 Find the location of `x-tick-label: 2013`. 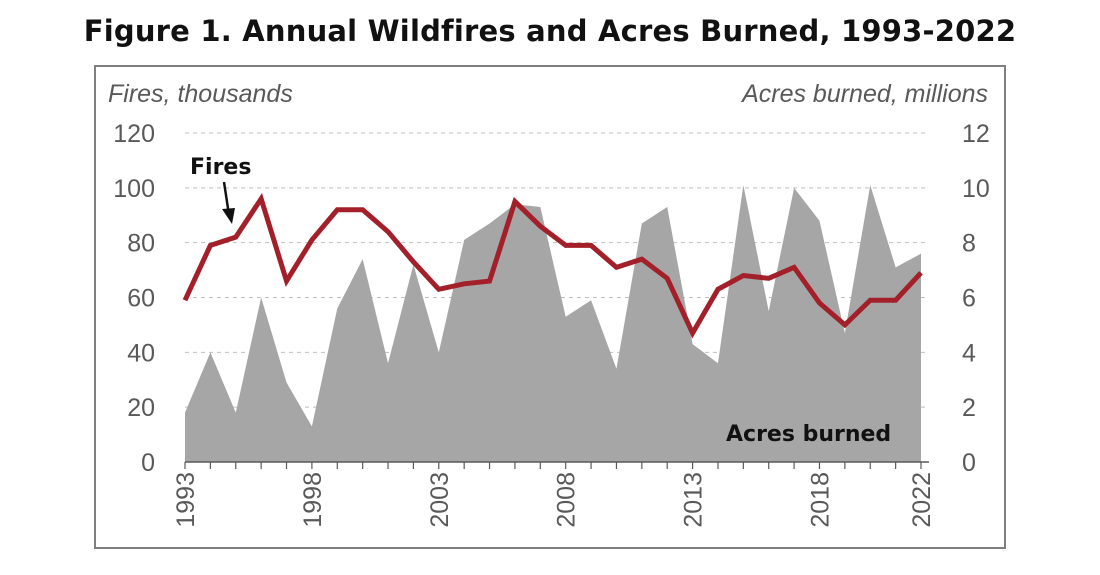

x-tick-label: 2013 is located at coordinates (694, 500).